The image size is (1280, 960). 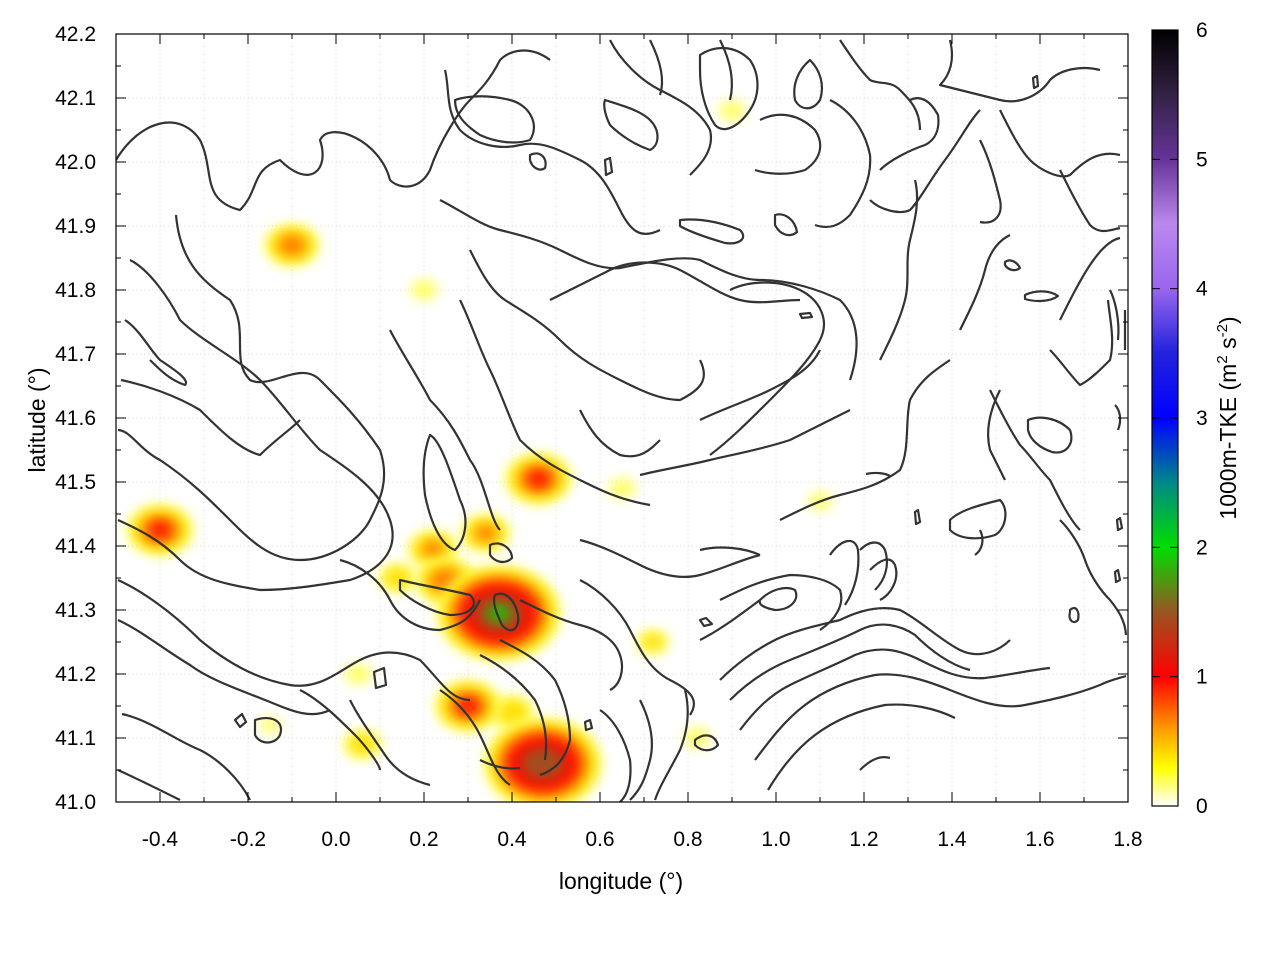 I want to click on y-tick-label: 41.7, so click(x=75, y=354).